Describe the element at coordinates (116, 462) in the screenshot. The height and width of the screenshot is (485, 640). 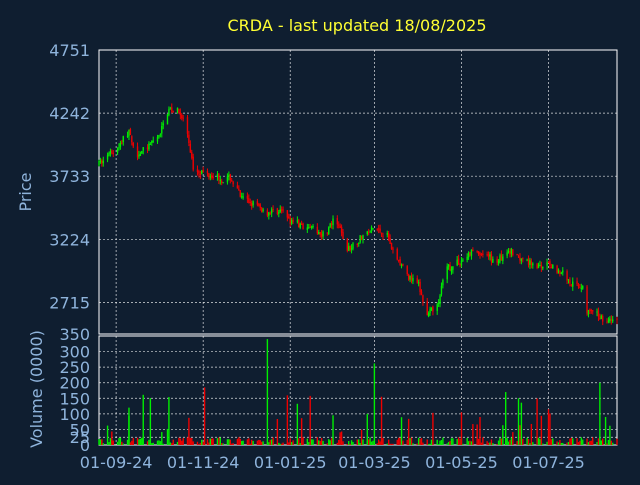
I see `date-tick-label: 01-09-24` at that location.